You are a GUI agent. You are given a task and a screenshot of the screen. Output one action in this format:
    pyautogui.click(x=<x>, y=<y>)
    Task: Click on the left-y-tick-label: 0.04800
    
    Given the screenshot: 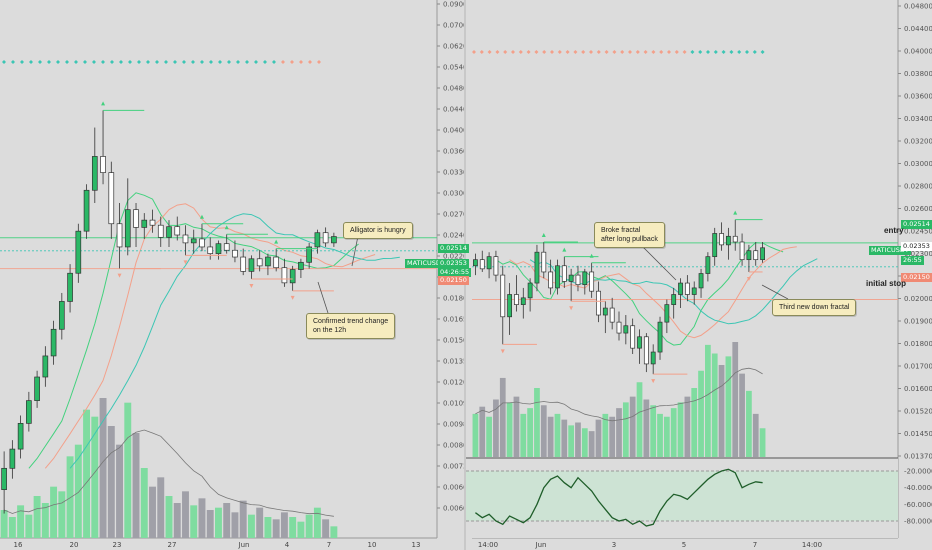 What is the action you would take?
    pyautogui.click(x=454, y=89)
    